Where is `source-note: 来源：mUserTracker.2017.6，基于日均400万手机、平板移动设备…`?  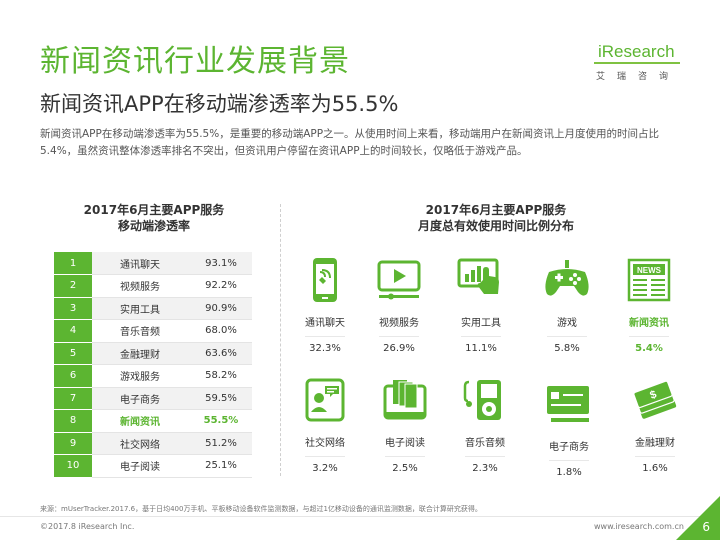
source-note: 来源：mUserTracker.2017.6，基于日均400万手机、平板移动设备… is located at coordinates (261, 509).